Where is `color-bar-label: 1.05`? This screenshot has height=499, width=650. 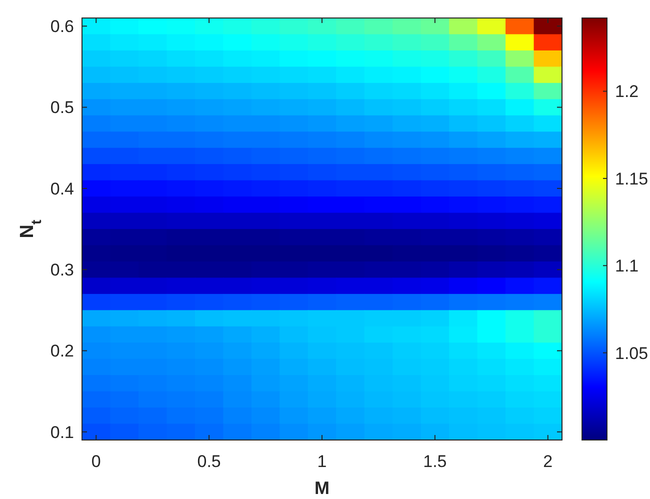
color-bar-label: 1.05 is located at coordinates (631, 353).